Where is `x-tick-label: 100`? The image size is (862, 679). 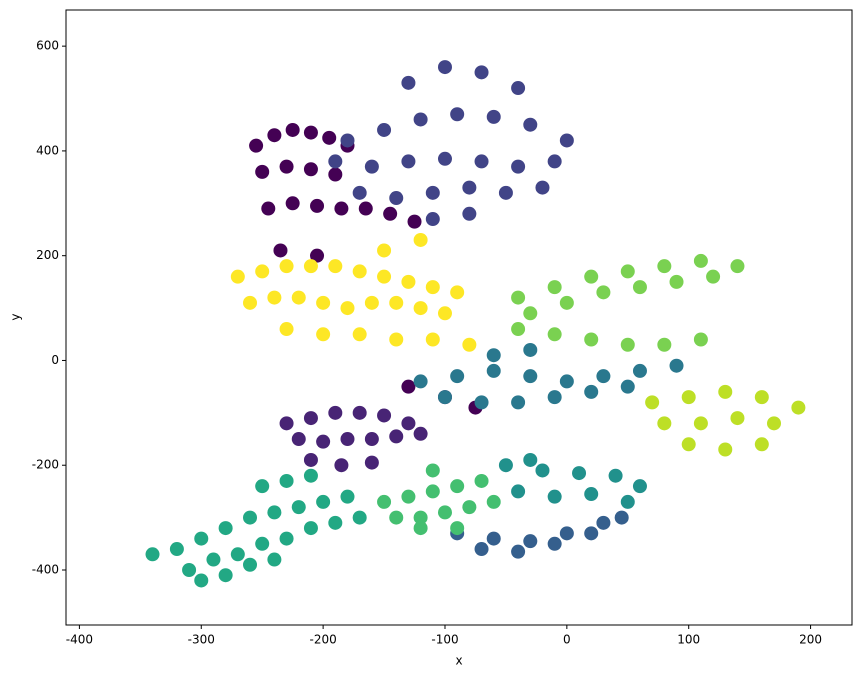 x-tick-label: 100 is located at coordinates (688, 640).